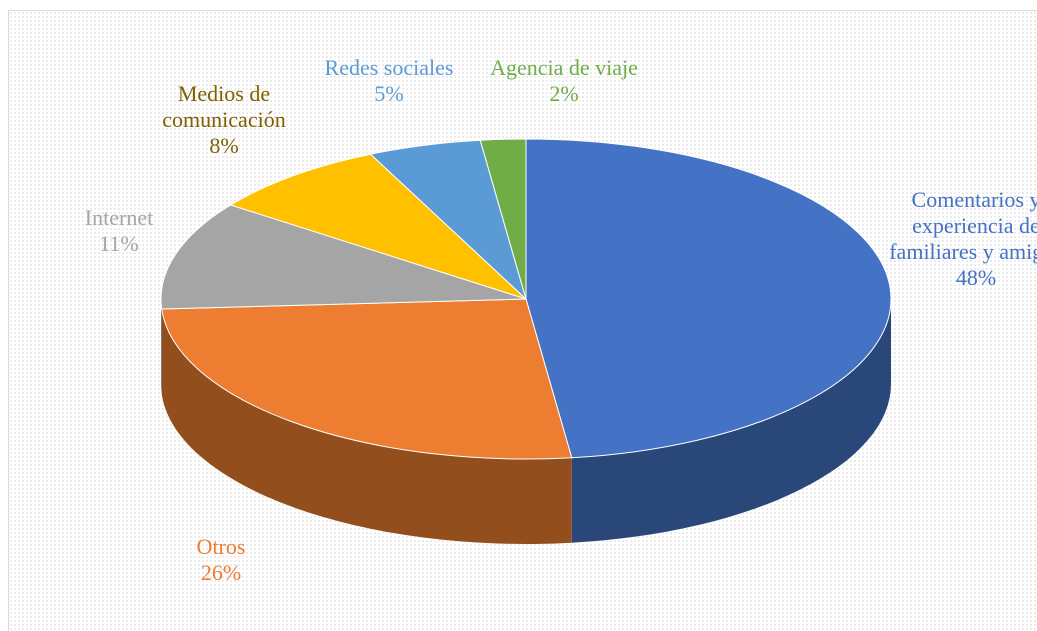 This screenshot has height=631, width=1037. What do you see at coordinates (389, 67) in the screenshot?
I see `category-label: Redes sociales` at bounding box center [389, 67].